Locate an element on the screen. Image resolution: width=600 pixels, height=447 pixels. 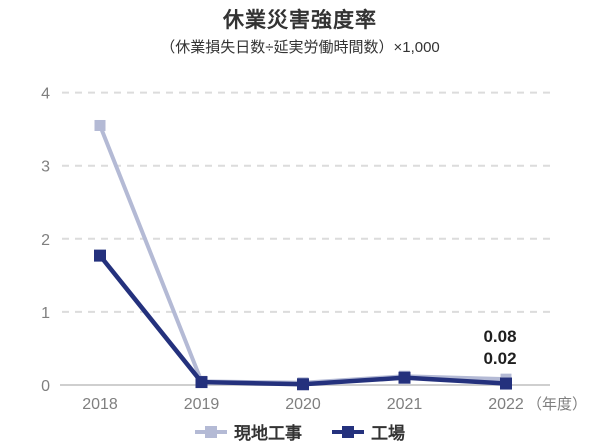
x-tick-label-2022: 2022 is located at coordinates (506, 404).